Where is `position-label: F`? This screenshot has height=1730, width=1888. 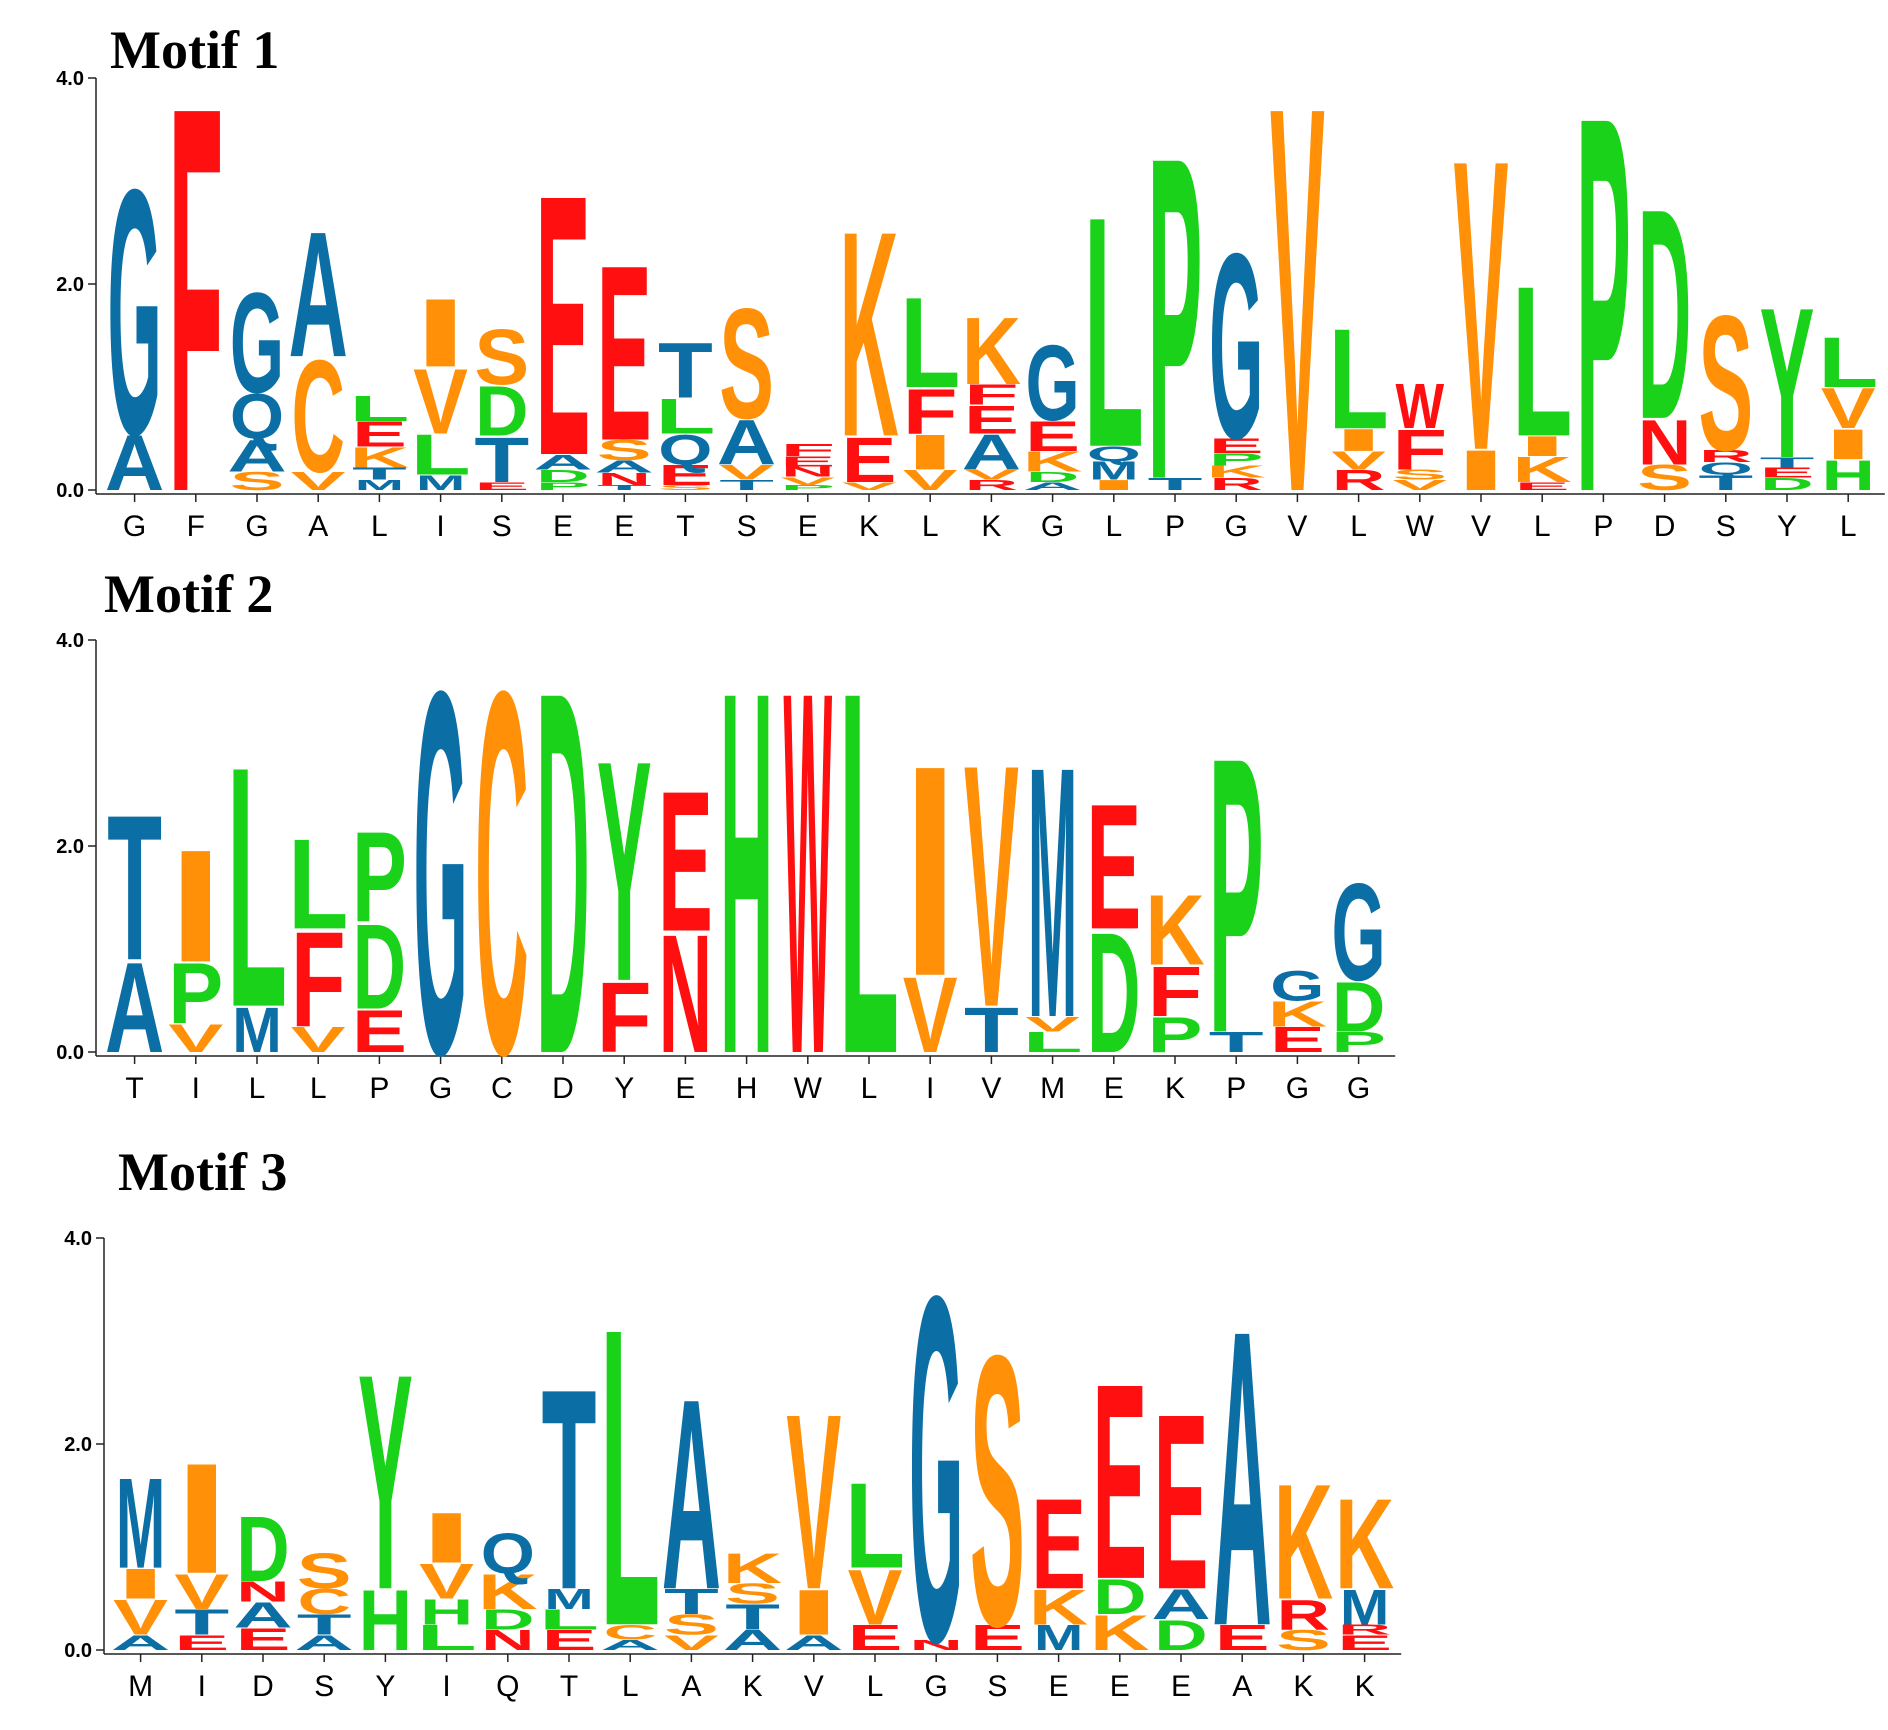 position-label: F is located at coordinates (196, 526).